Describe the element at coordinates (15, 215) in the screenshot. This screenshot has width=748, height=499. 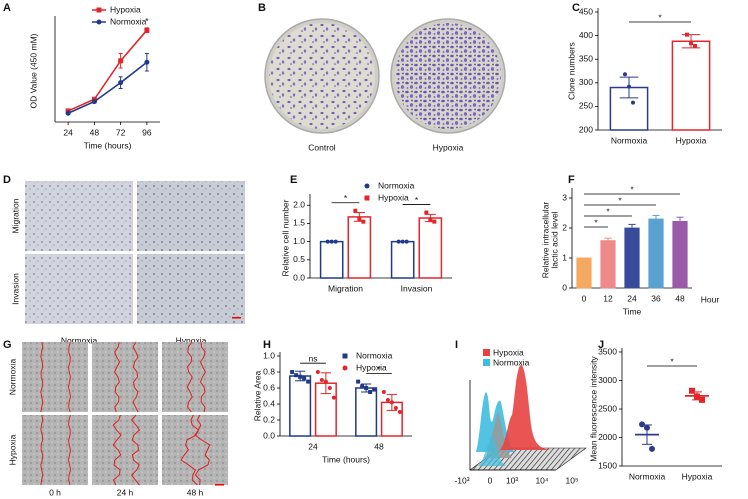
I see `row-label: Migration` at that location.